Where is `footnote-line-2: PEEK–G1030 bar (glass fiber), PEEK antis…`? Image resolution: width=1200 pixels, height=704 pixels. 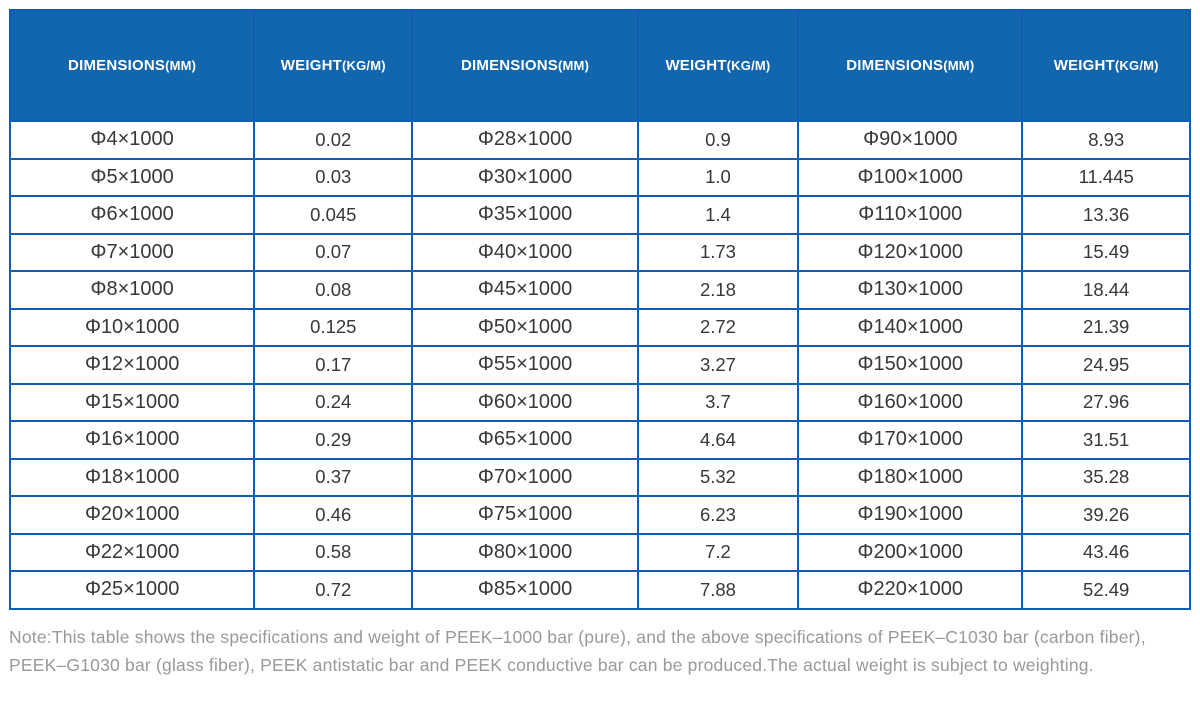 footnote-line-2: PEEK–G1030 bar (glass fiber), PEEK antis… is located at coordinates (551, 664).